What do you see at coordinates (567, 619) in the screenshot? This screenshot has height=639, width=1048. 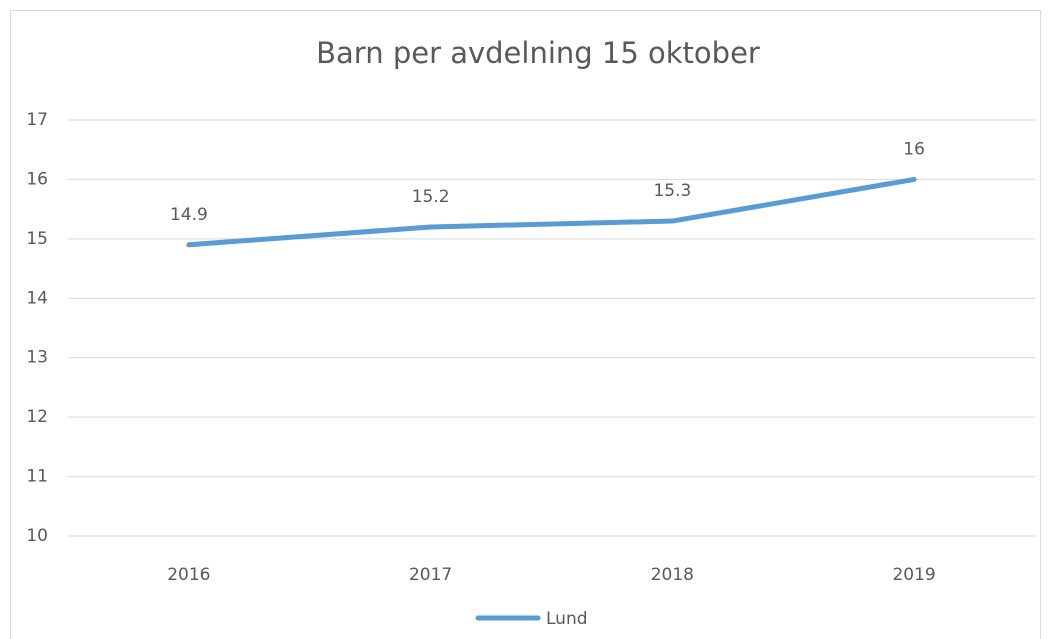 I see `legend-label: Lund` at bounding box center [567, 619].